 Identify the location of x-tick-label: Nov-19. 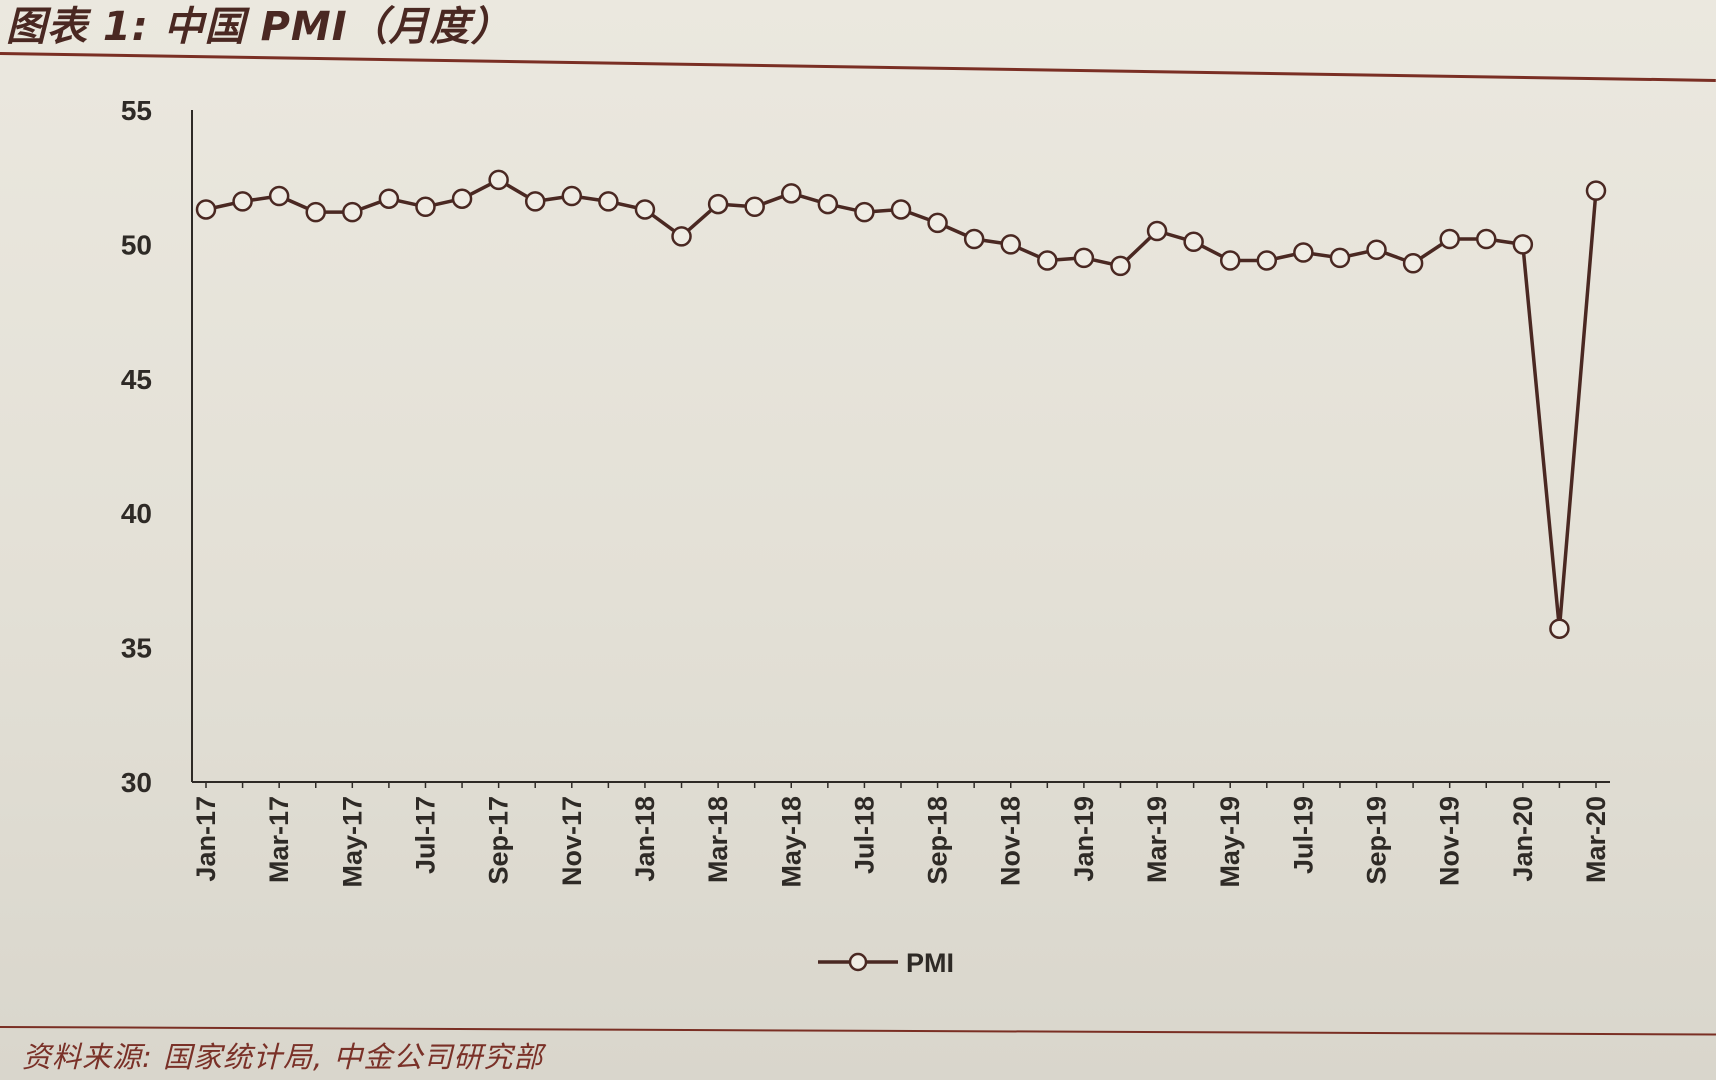
(1450, 841).